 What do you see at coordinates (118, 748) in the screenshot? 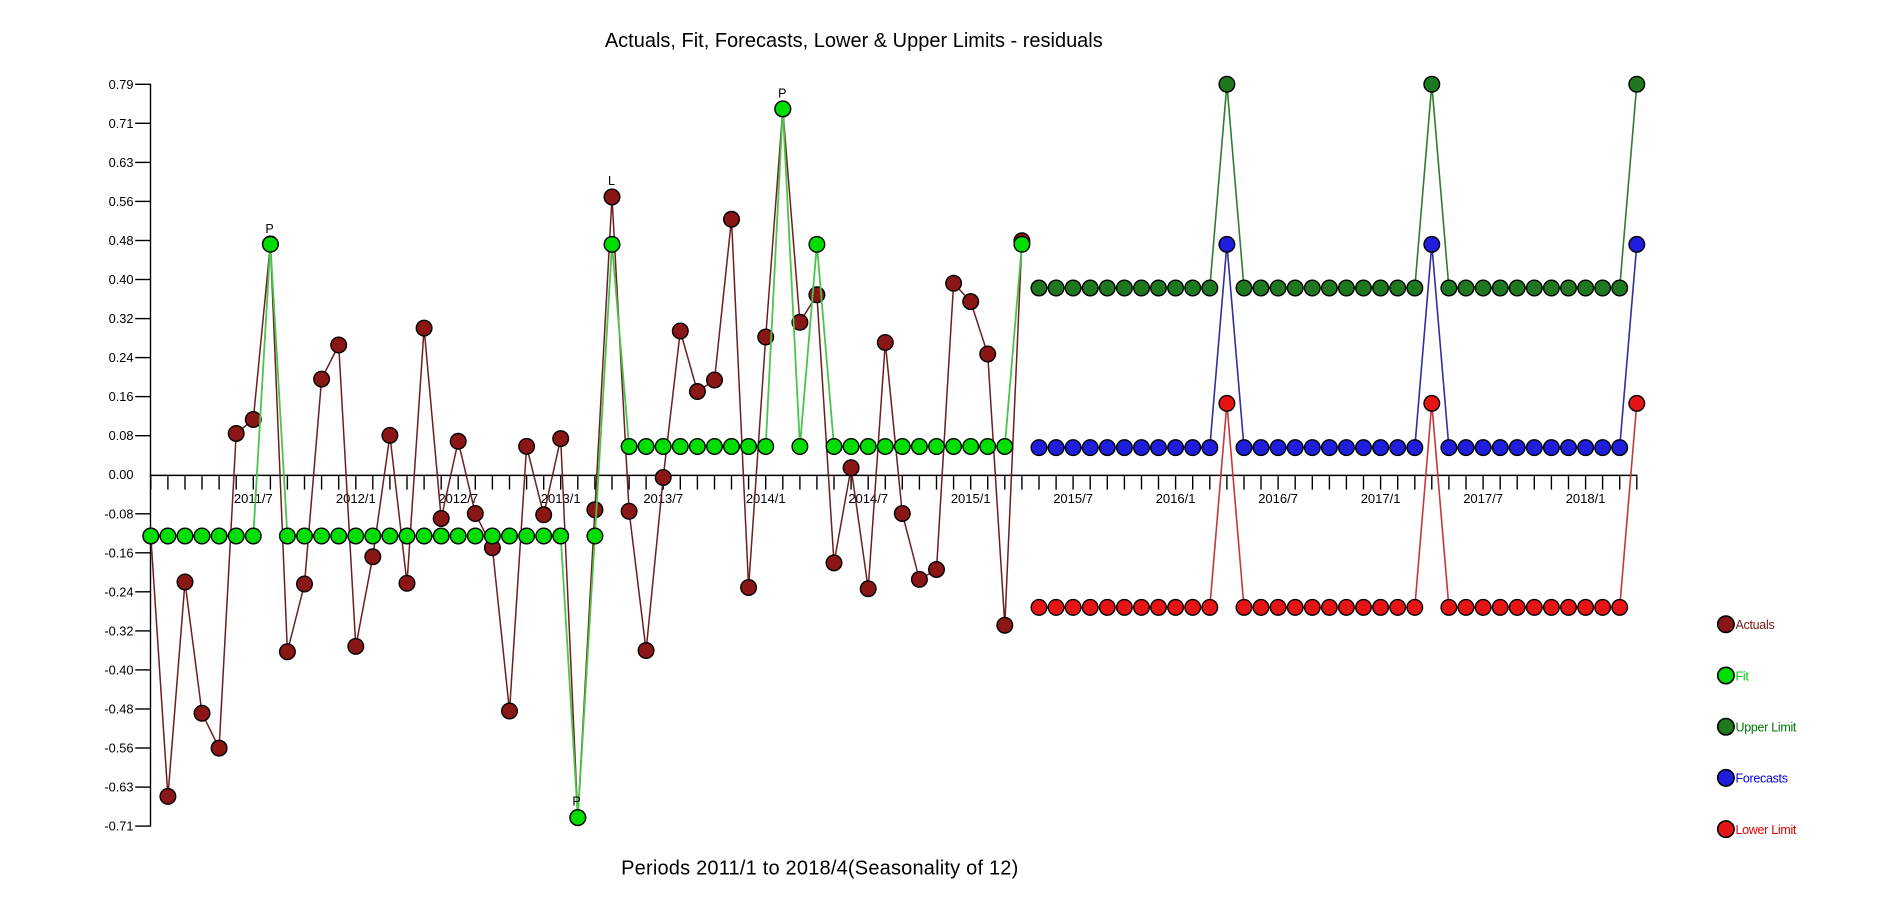
I see `svg-text: -0.56` at bounding box center [118, 748].